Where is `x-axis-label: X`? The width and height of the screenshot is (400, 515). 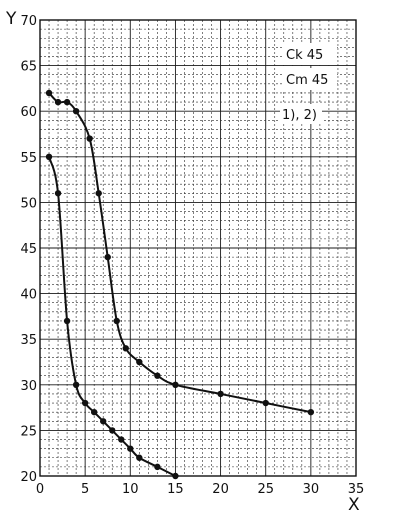 x-axis-label: X is located at coordinates (354, 505).